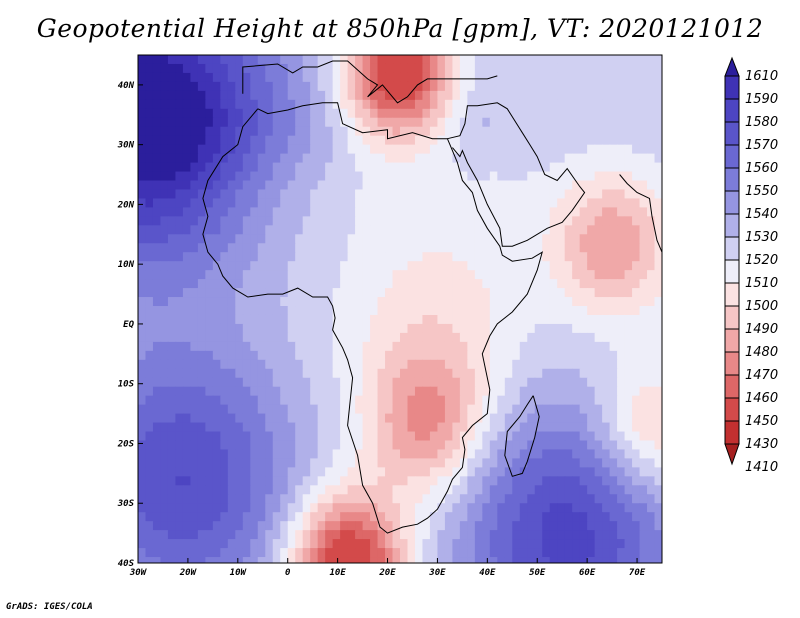 This screenshot has width=800, height=618. I want to click on colorbar-swatch, so click(732, 294).